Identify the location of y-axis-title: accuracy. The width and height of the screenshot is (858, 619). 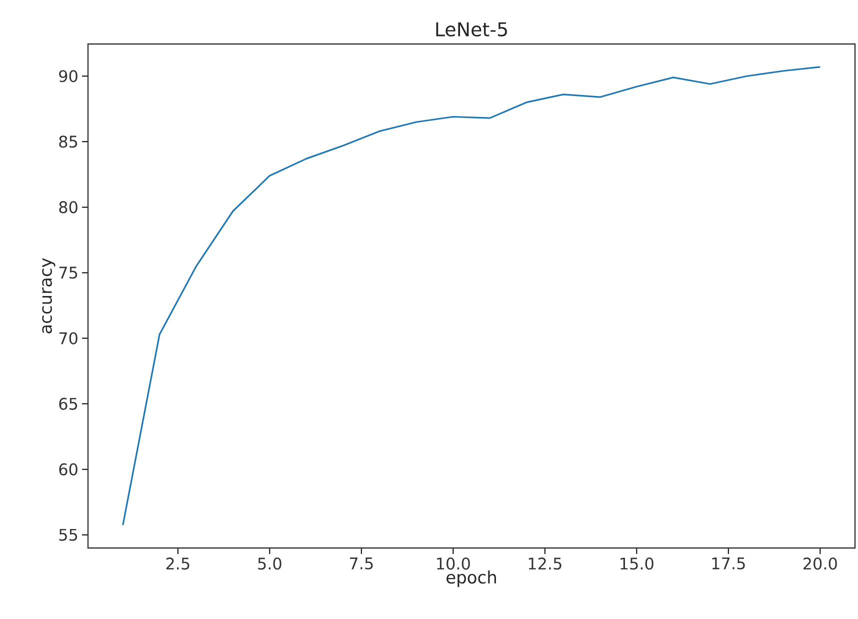
(49, 296).